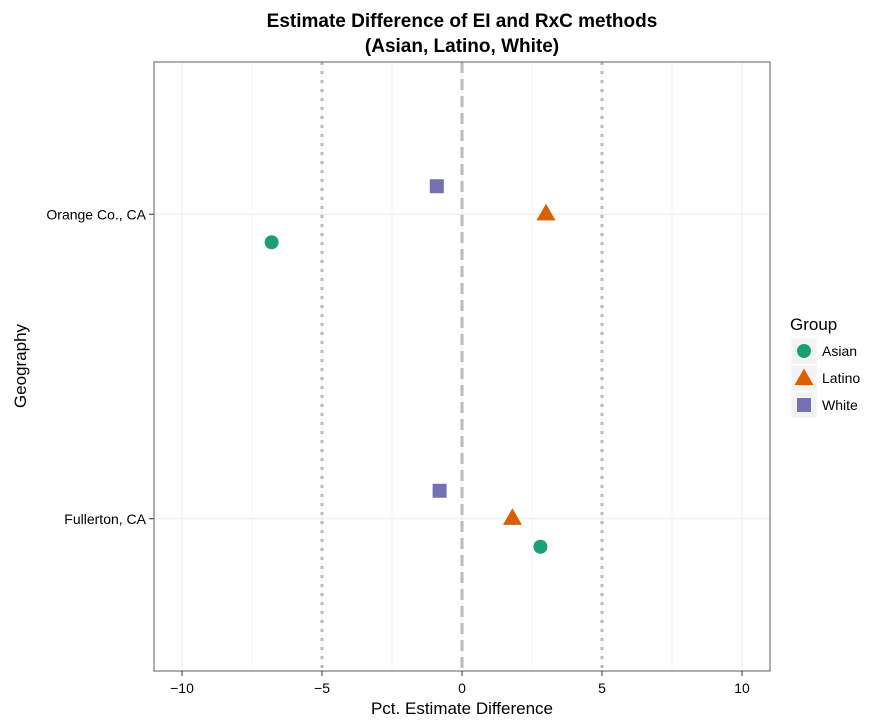  What do you see at coordinates (841, 378) in the screenshot?
I see `legend-label-latino: Latino` at bounding box center [841, 378].